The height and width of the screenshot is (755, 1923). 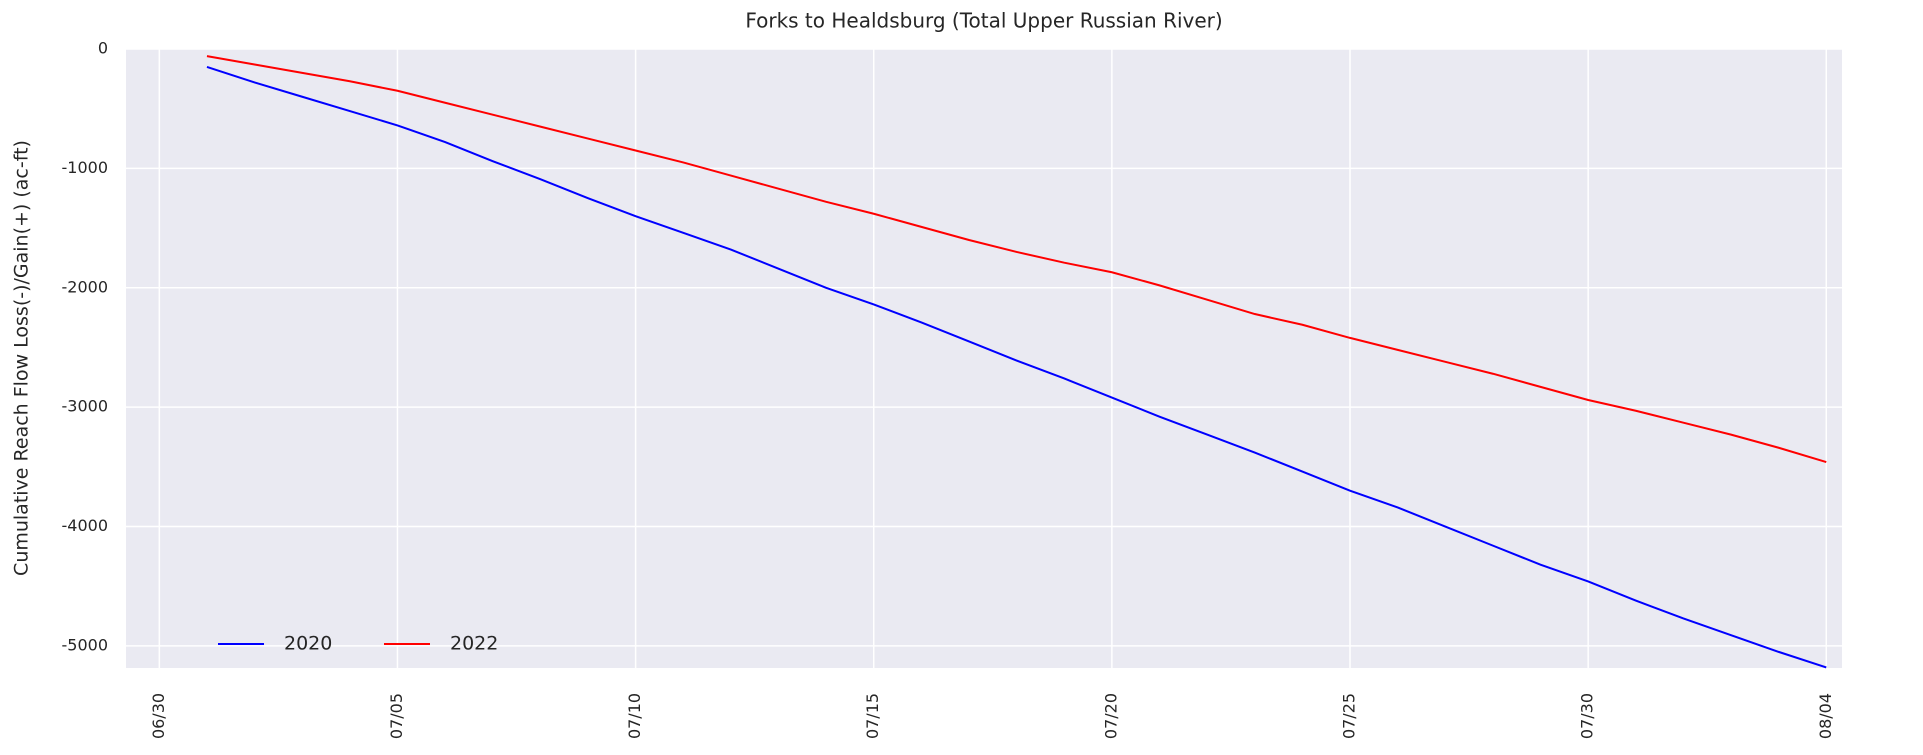 What do you see at coordinates (85, 525) in the screenshot?
I see `y-tick-label: -4000` at bounding box center [85, 525].